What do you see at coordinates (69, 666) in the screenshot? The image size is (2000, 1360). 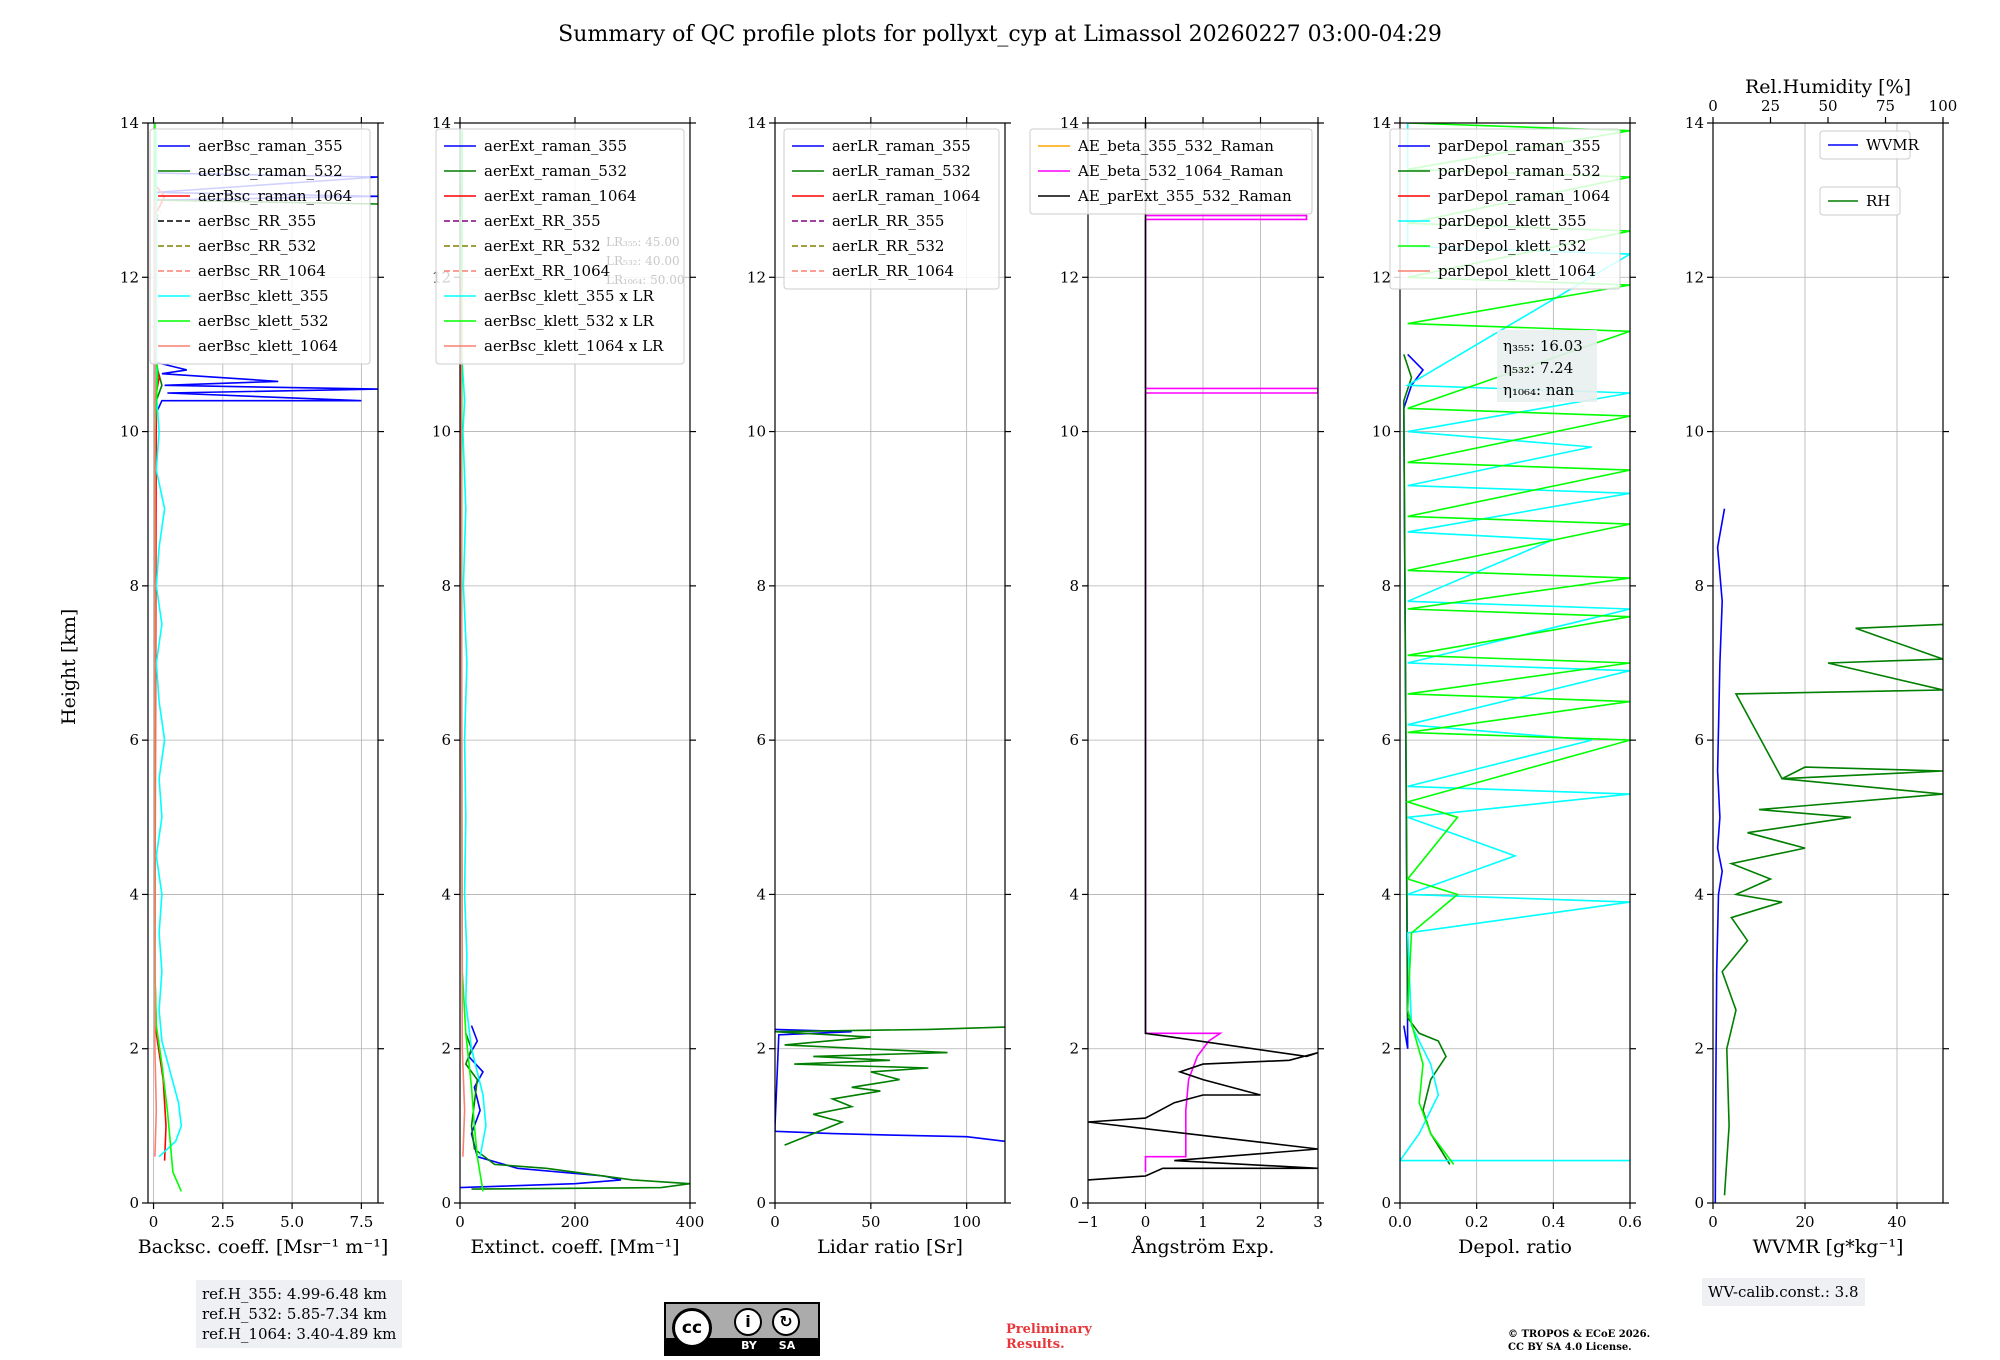 I see `y-axis-label: Height [km]` at bounding box center [69, 666].